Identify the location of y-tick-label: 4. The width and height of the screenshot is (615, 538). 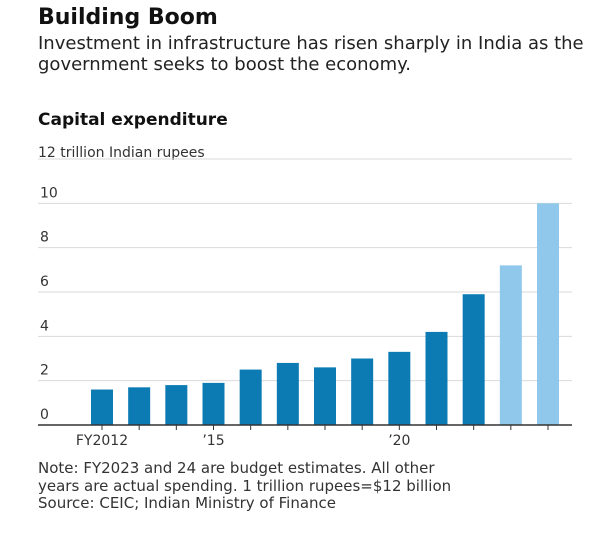
(44, 326).